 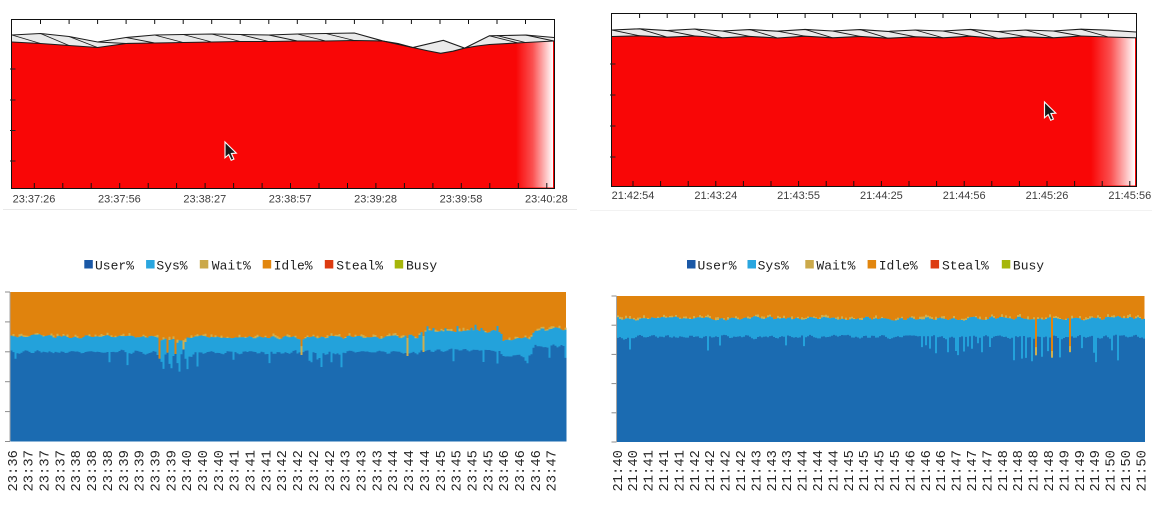 What do you see at coordinates (715, 196) in the screenshot?
I see `svg-text: 21:43:24` at bounding box center [715, 196].